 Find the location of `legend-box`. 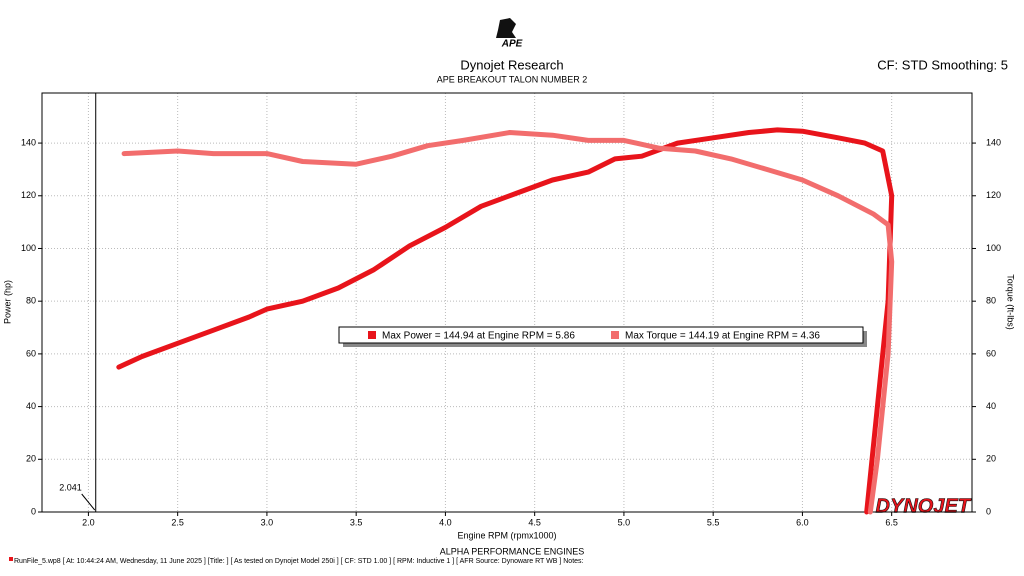

legend-box is located at coordinates (601, 335).